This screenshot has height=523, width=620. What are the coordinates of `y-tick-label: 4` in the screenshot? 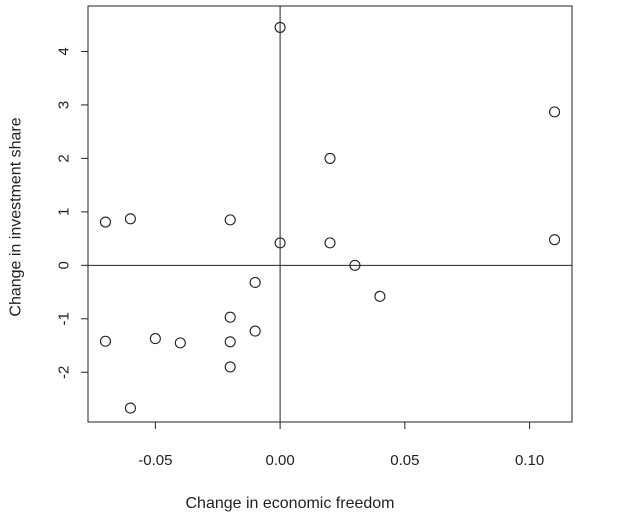 It's located at (64, 51).